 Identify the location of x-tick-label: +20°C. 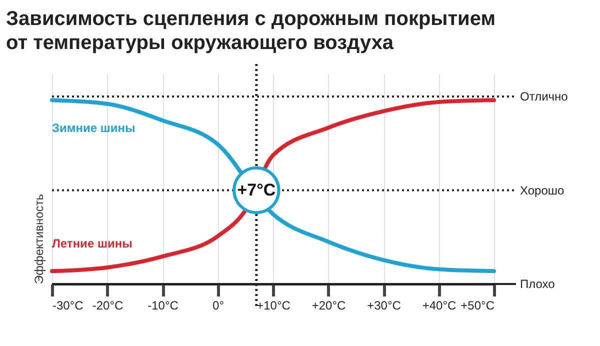
(329, 305).